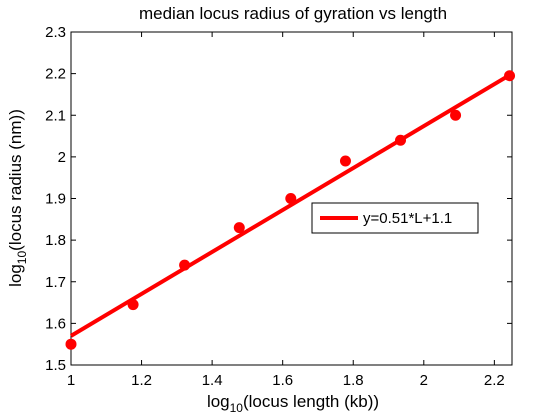 This screenshot has height=416, width=541. What do you see at coordinates (141, 380) in the screenshot?
I see `x-tick-label: 1.2` at bounding box center [141, 380].